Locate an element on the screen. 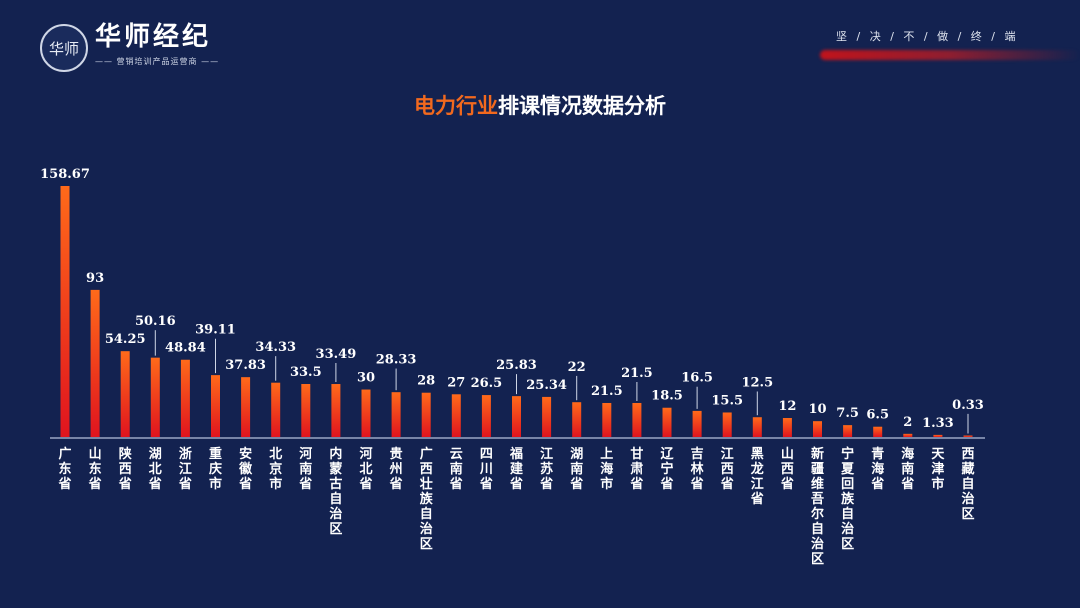  data-label-30: 0.33 is located at coordinates (968, 405).